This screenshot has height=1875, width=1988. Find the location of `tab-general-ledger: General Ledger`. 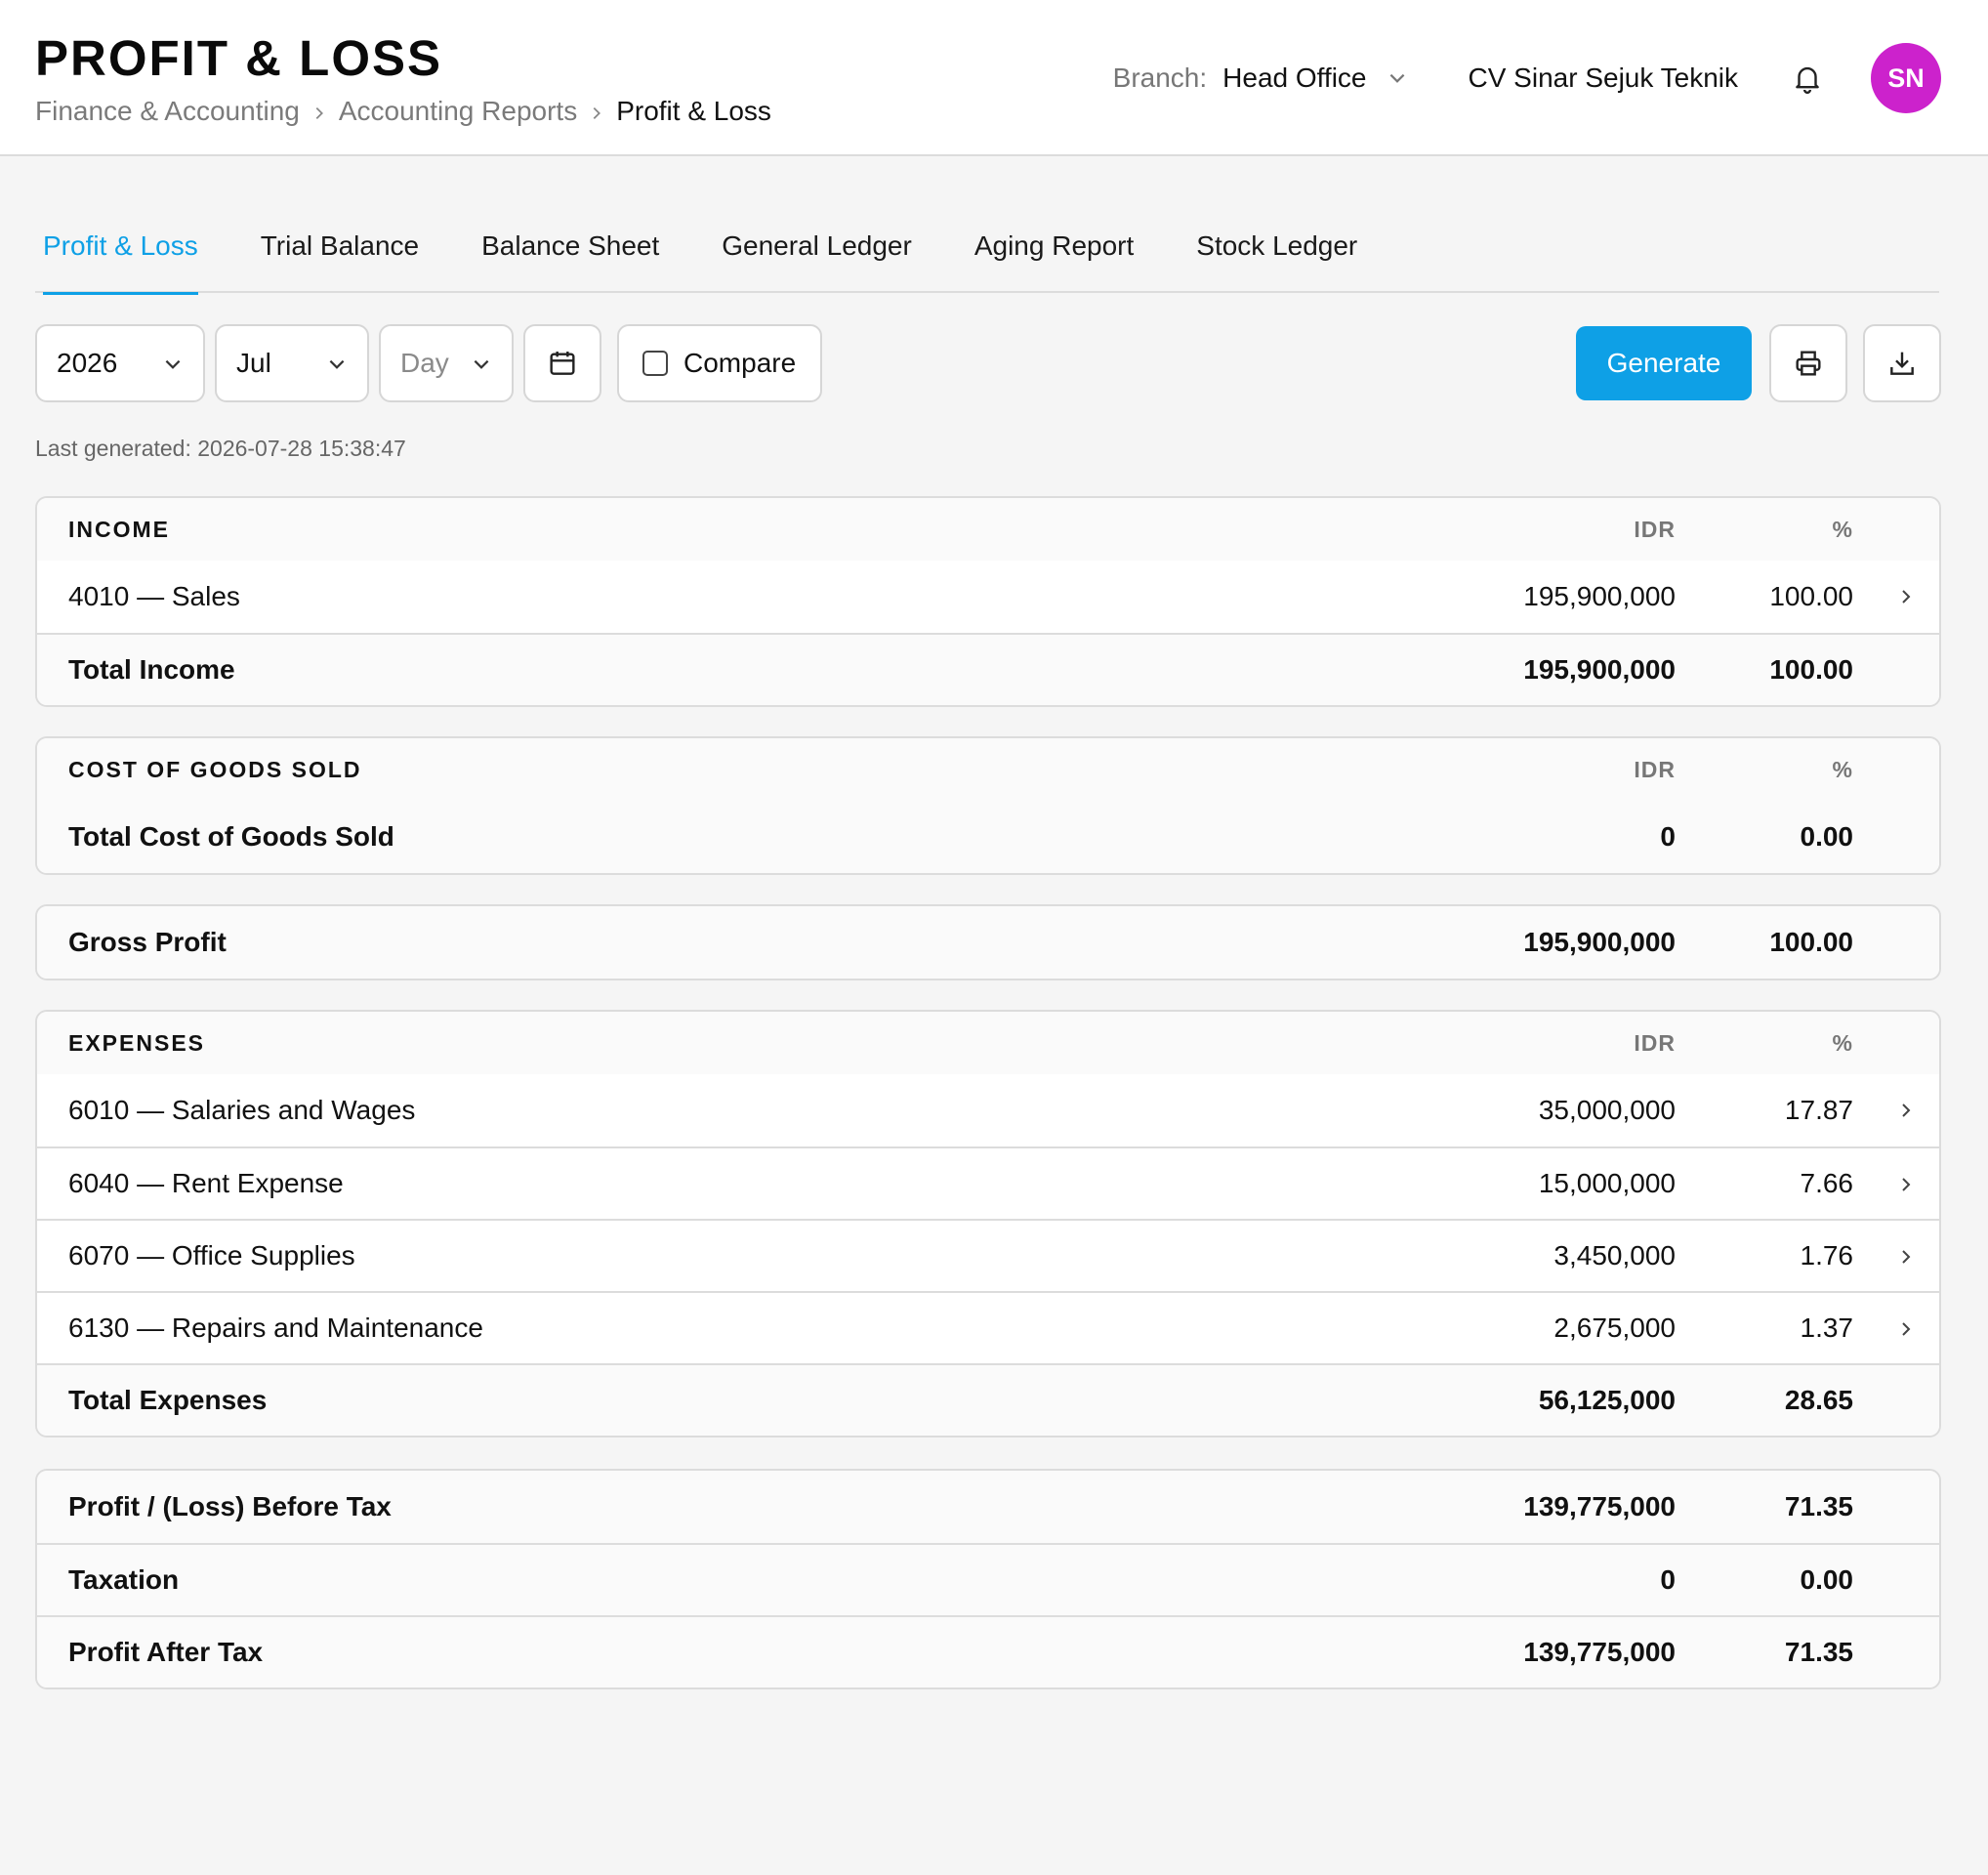

tab-general-ledger: General Ledger is located at coordinates (817, 245).